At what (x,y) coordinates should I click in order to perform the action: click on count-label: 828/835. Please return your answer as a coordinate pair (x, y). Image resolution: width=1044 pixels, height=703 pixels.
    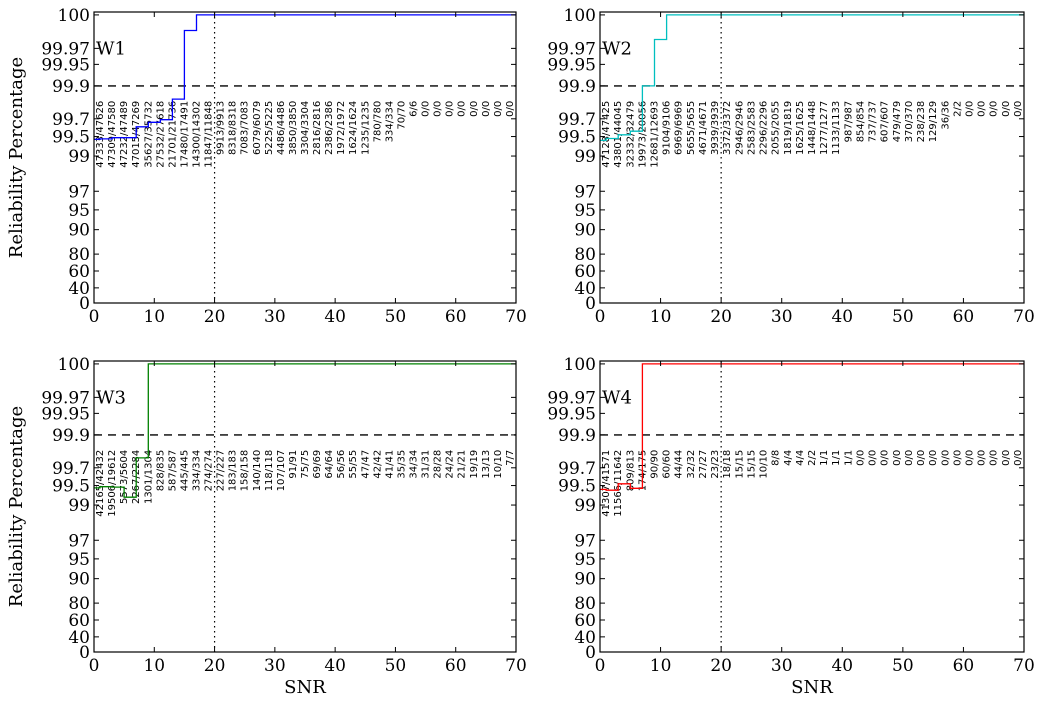
    Looking at the image, I should click on (160, 471).